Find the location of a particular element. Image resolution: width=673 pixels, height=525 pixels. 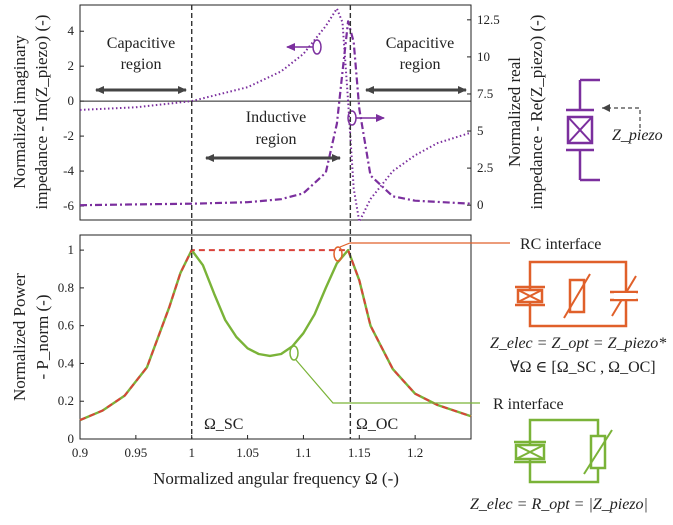

top-right-tick-label: 10 is located at coordinates (483, 56).